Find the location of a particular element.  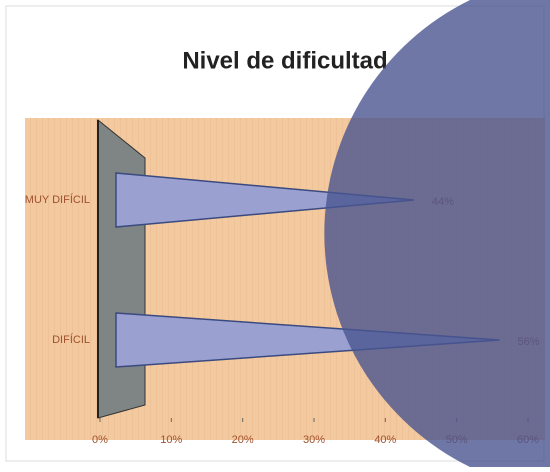

x-tick-label: 20% is located at coordinates (243, 440).